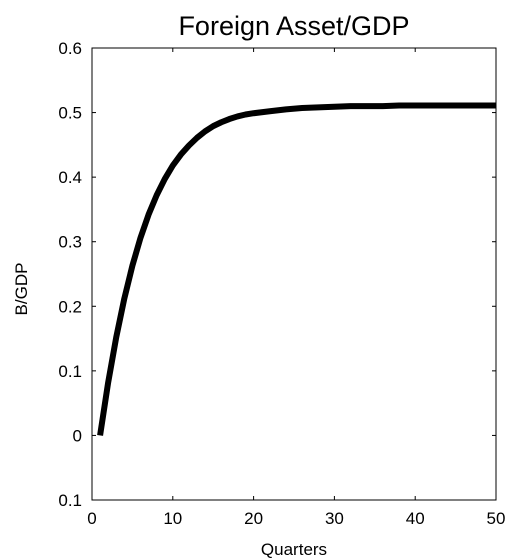 The height and width of the screenshot is (560, 511). What do you see at coordinates (70, 242) in the screenshot?
I see `y-tick-label: 0.3` at bounding box center [70, 242].